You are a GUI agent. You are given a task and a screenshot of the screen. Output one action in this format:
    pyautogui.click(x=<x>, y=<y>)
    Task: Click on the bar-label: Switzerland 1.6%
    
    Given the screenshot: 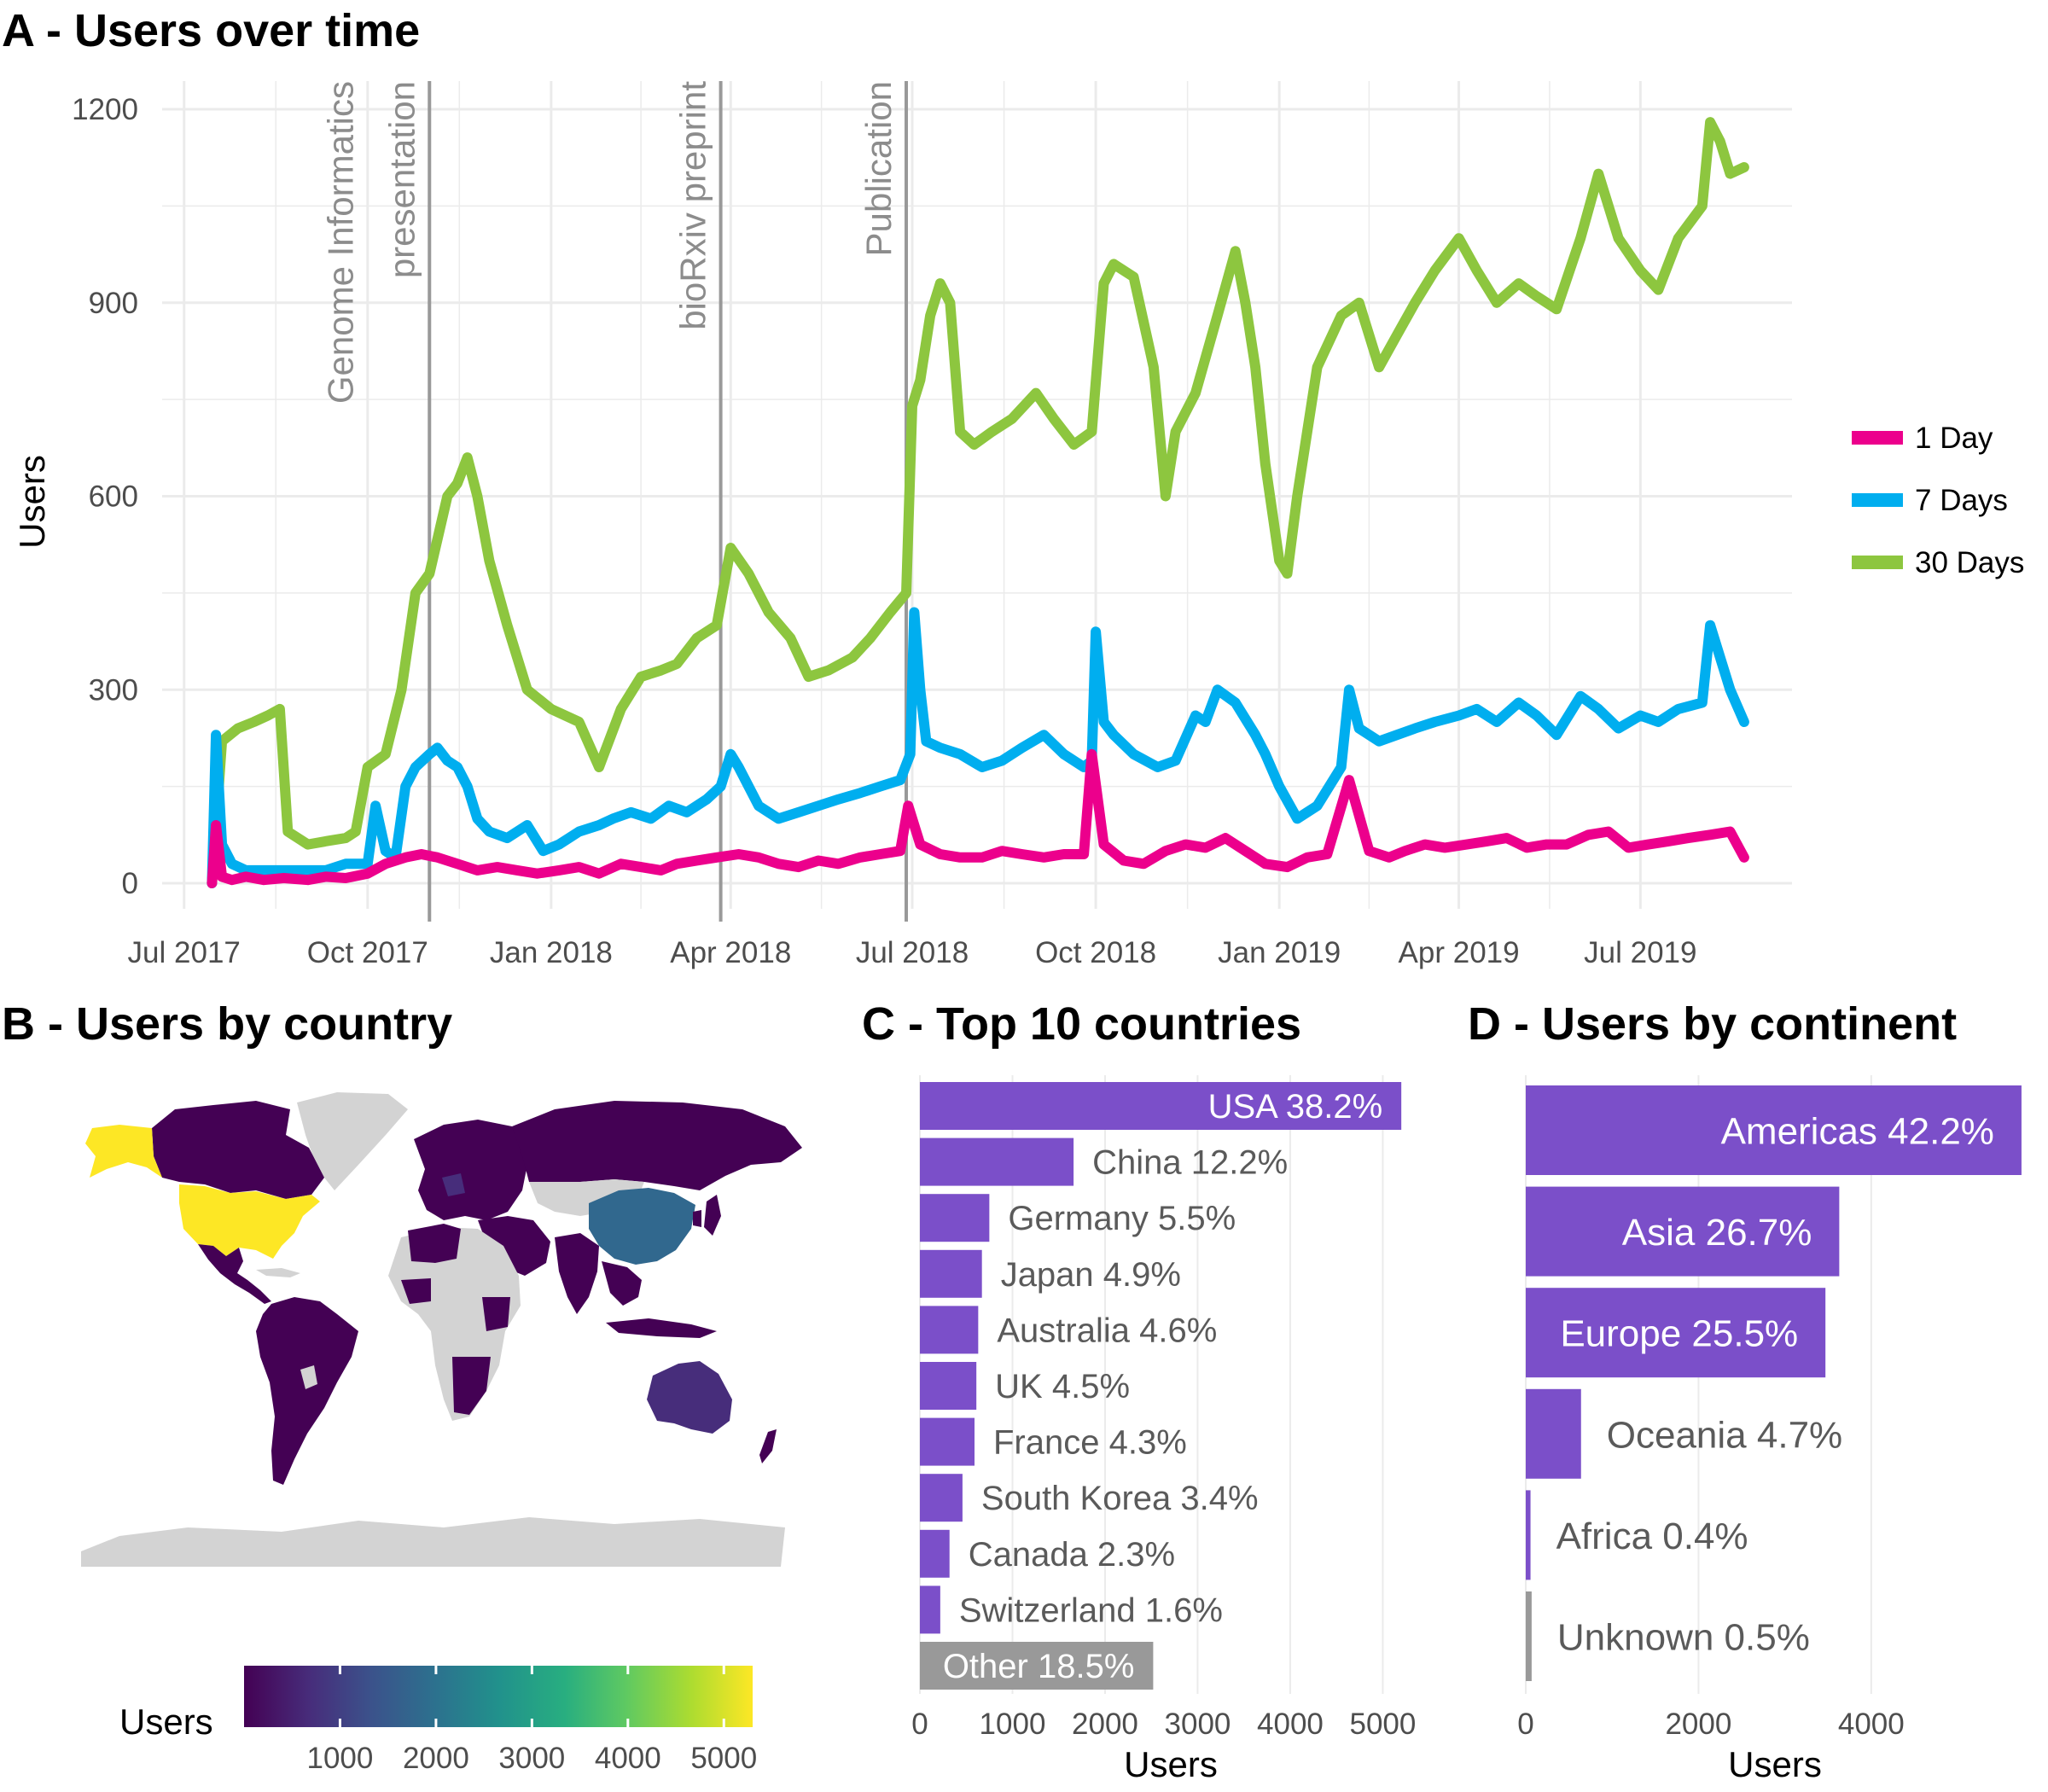 What is the action you would take?
    pyautogui.click(x=1091, y=1610)
    